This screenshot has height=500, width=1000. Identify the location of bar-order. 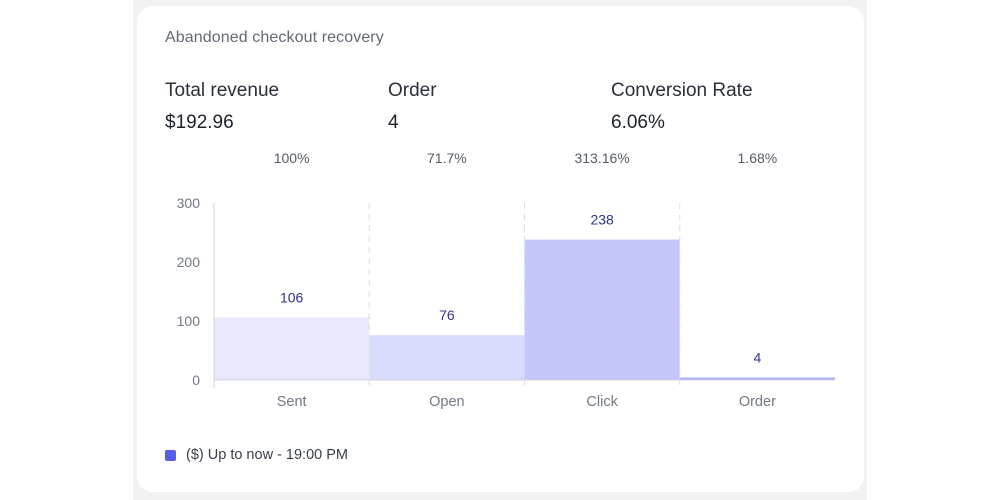
(757, 378).